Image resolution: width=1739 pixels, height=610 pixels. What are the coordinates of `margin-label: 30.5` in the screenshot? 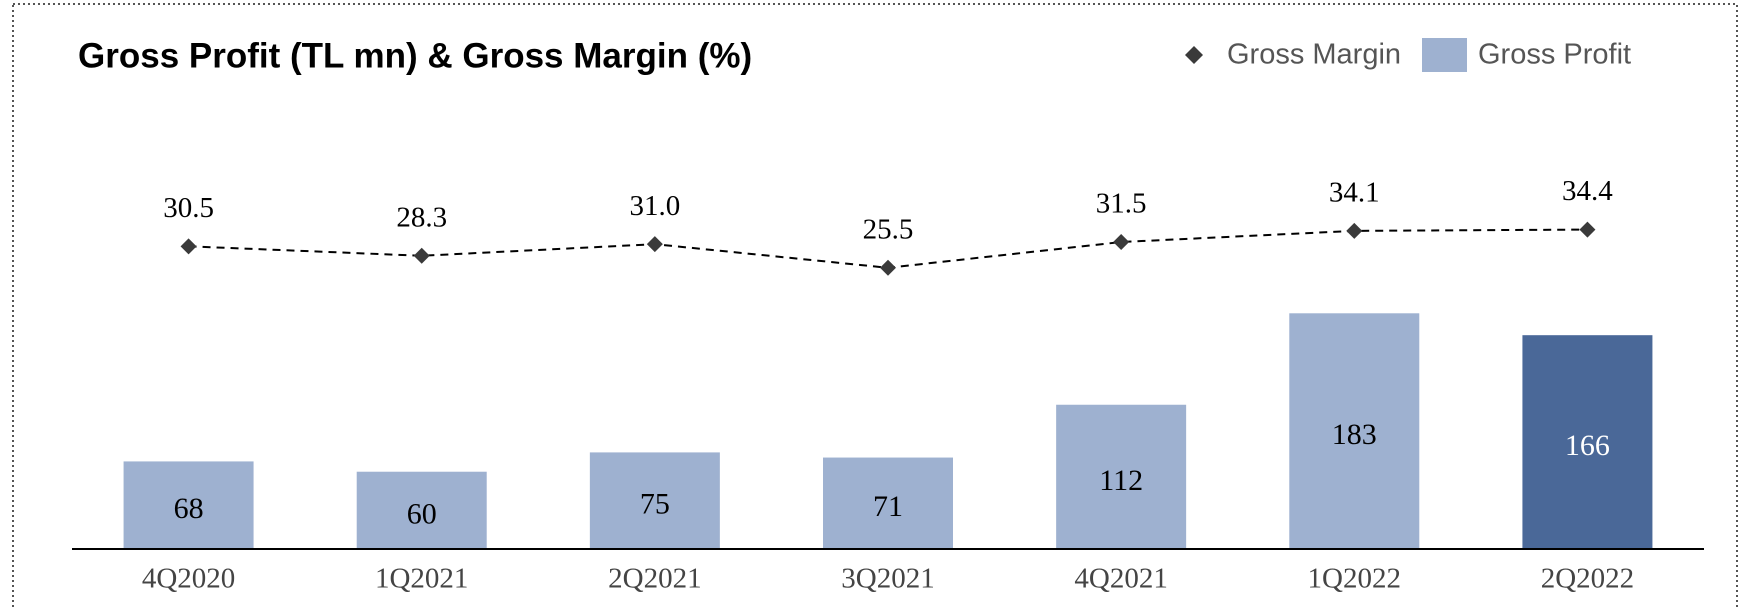 It's located at (188, 208).